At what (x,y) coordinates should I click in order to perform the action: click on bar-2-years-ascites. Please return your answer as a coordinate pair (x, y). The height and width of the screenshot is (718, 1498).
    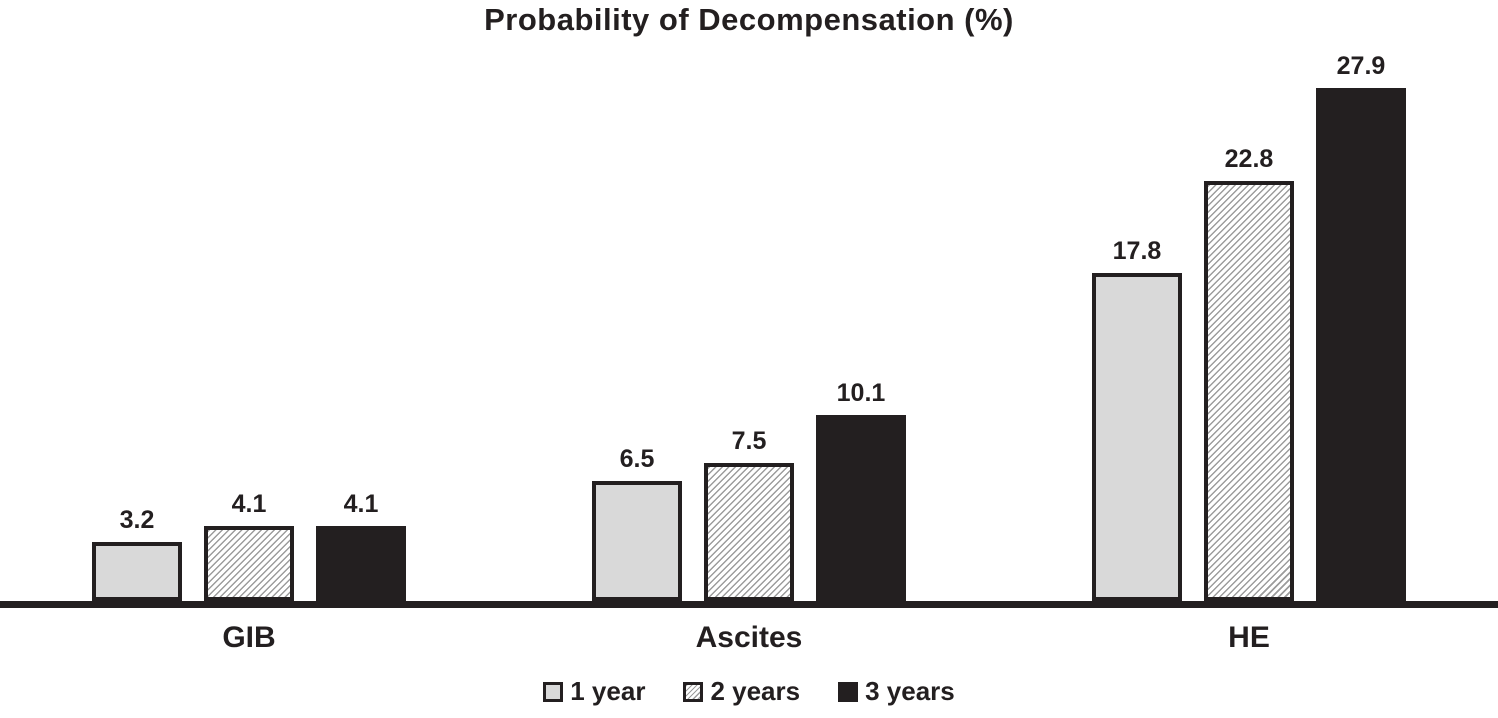
    Looking at the image, I should click on (749, 532).